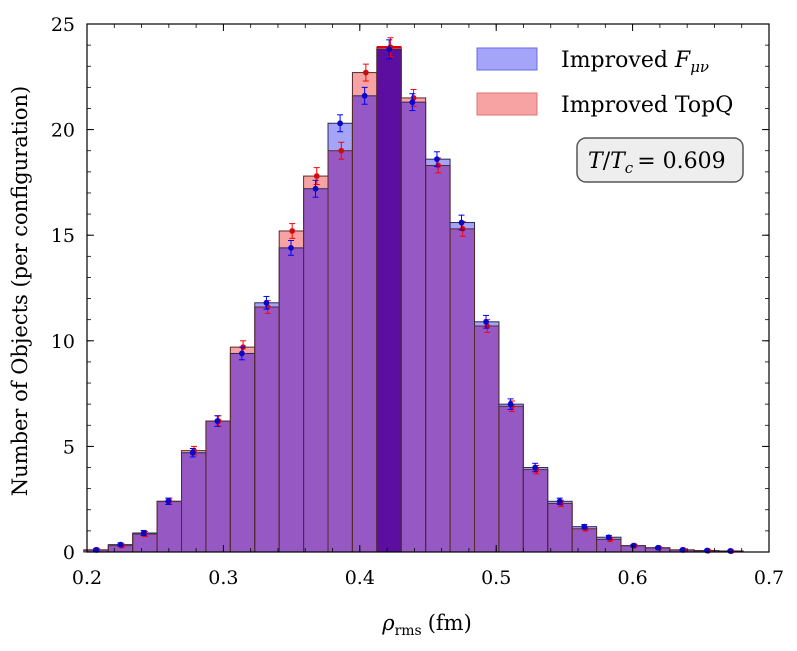 The image size is (797, 651). What do you see at coordinates (632, 578) in the screenshot?
I see `x-tick-label-4: 0.6` at bounding box center [632, 578].